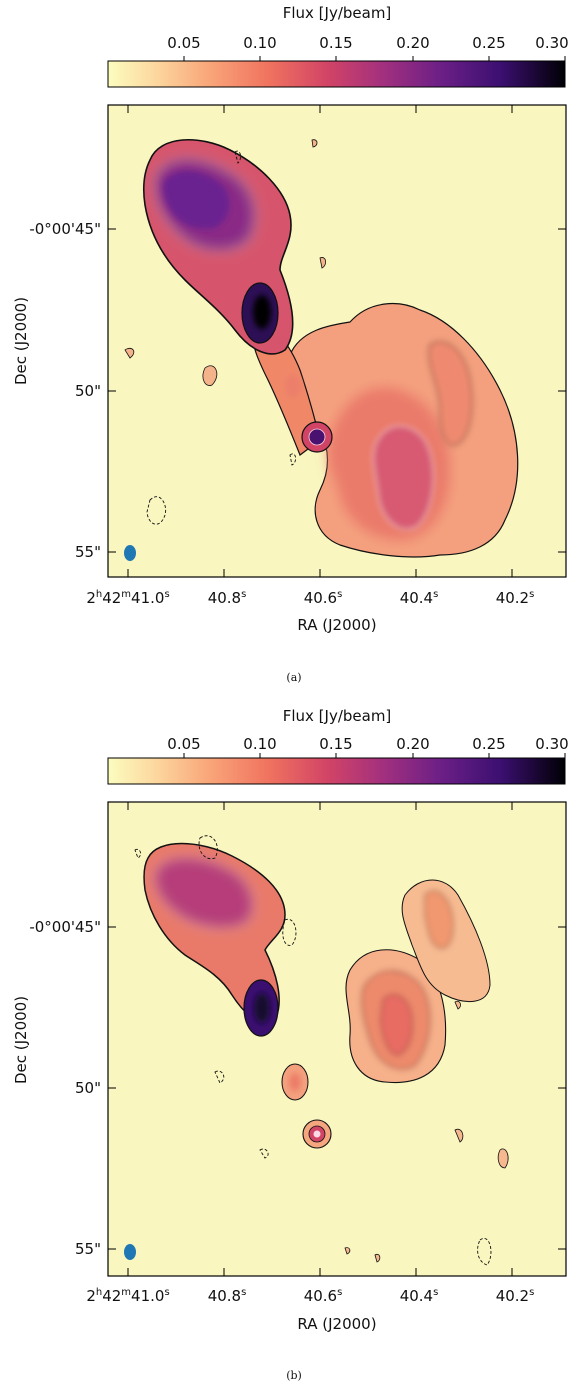 The width and height of the screenshot is (588, 1390). I want to click on colorbar-b, so click(336, 771).